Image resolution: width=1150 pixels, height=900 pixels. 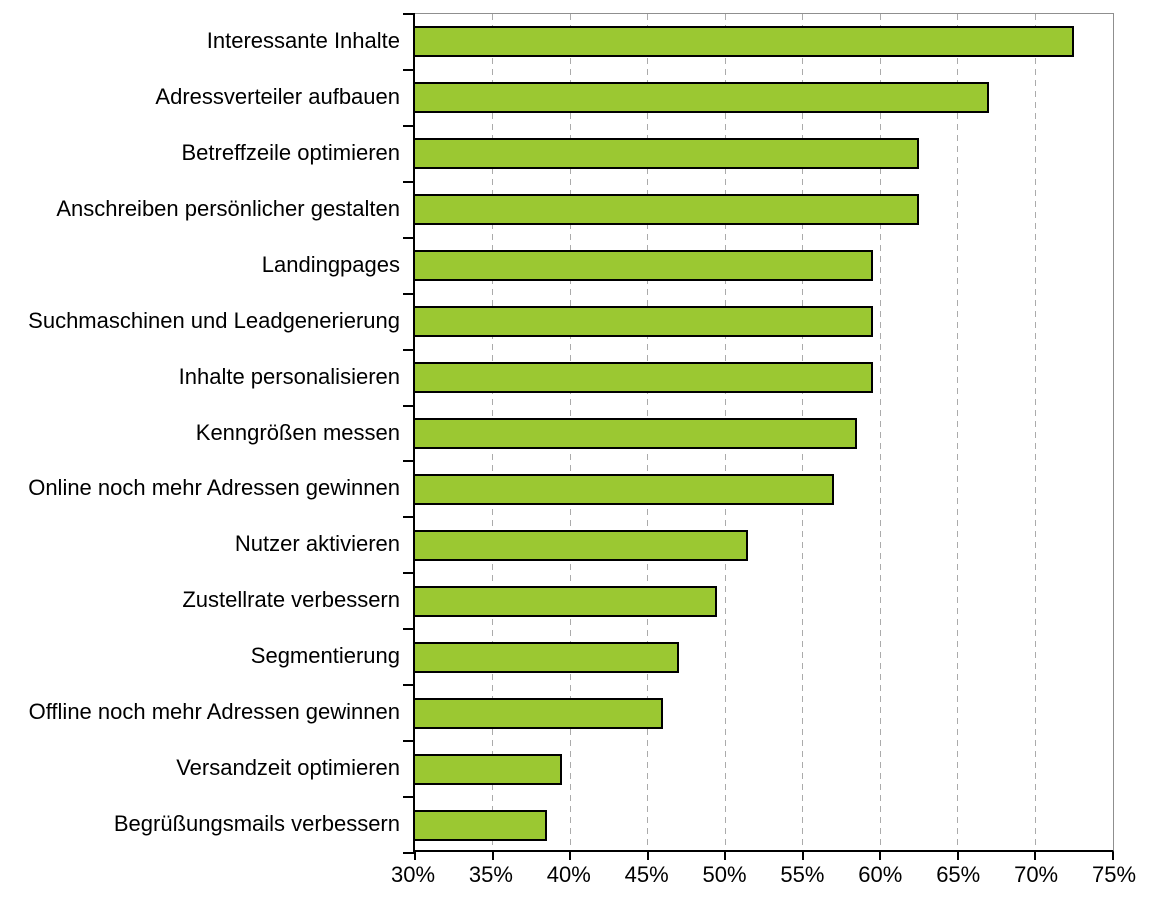 I want to click on category-label: Versandzeit optimieren, so click(x=288, y=767).